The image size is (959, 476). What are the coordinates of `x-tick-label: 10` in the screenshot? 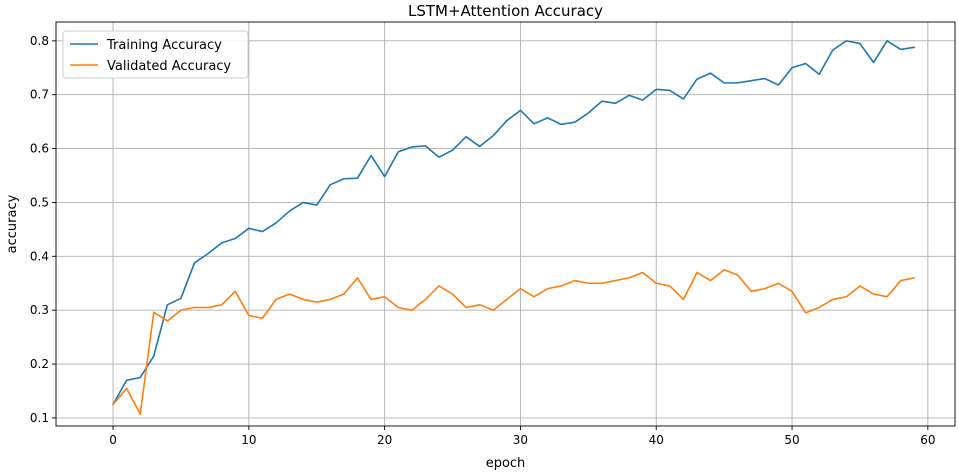 It's located at (248, 440).